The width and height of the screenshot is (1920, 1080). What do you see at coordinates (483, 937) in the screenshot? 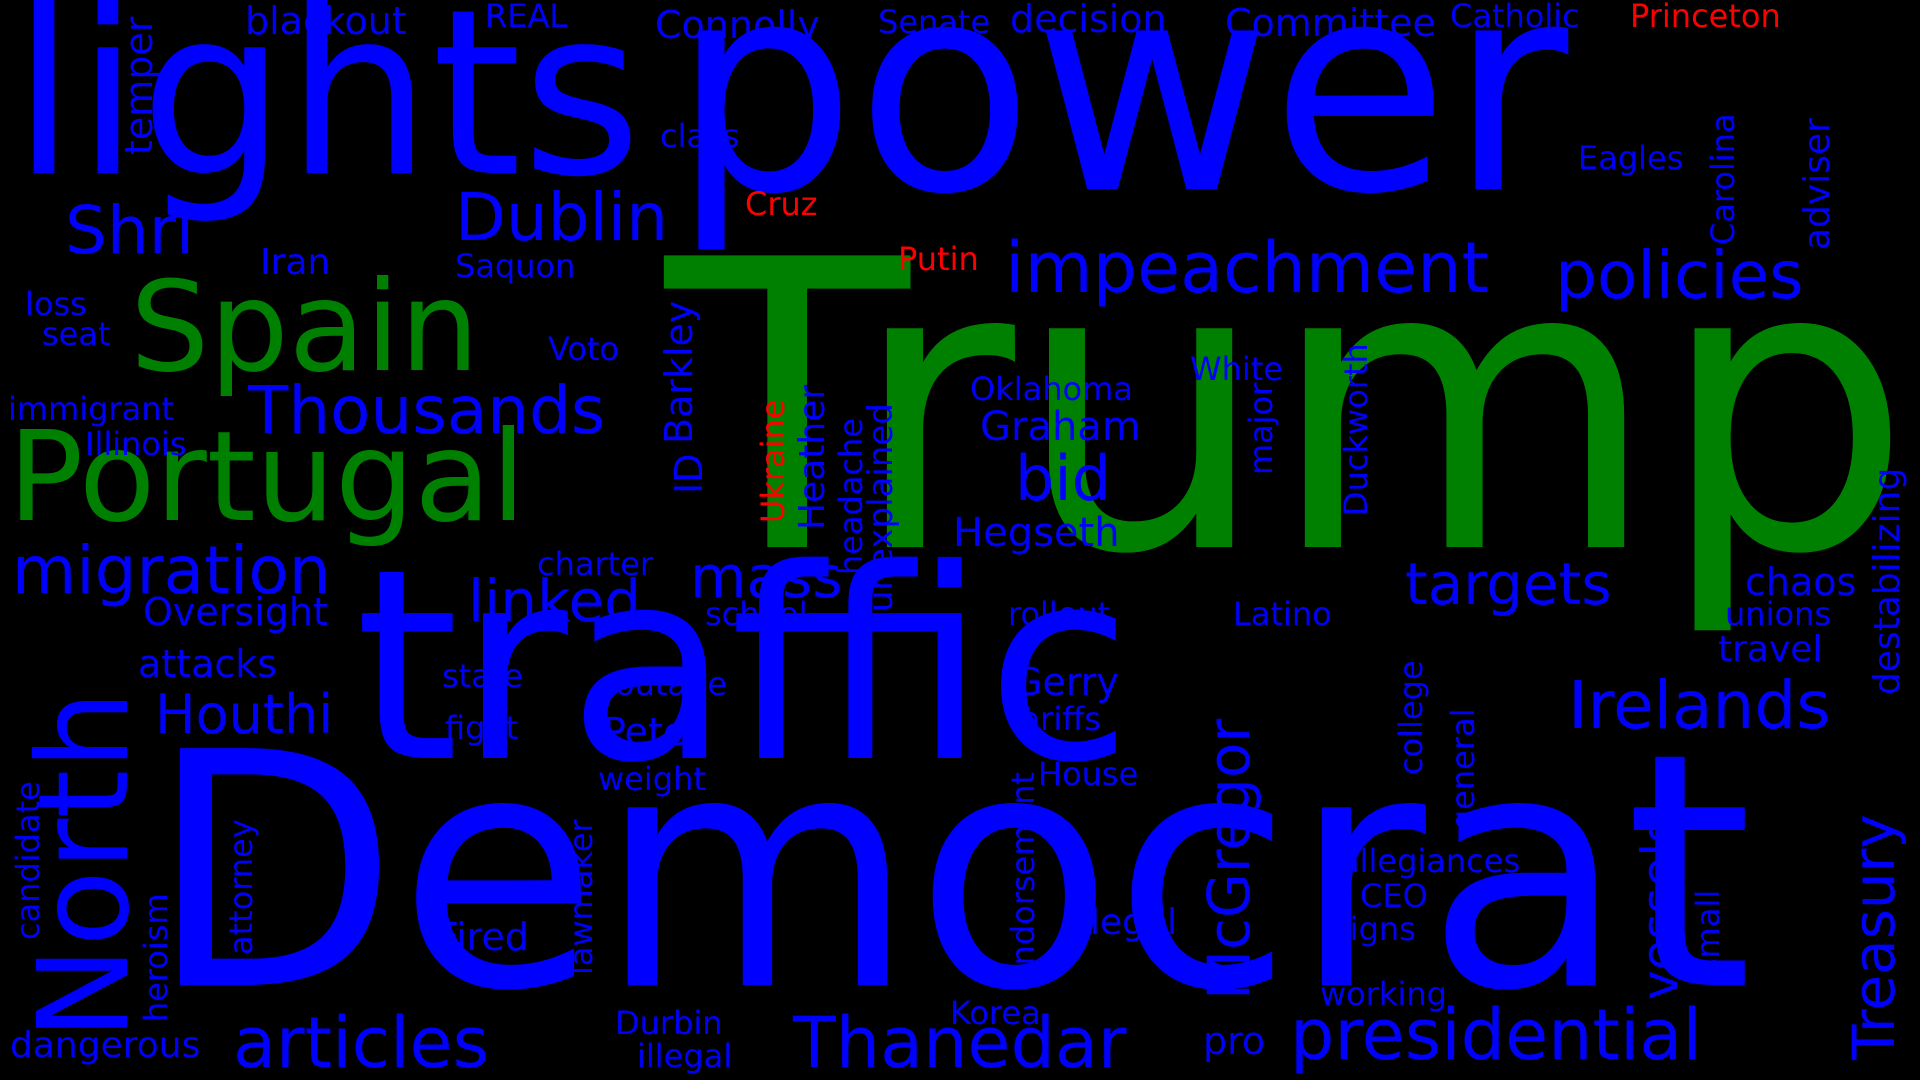
I see `word: Fired` at bounding box center [483, 937].